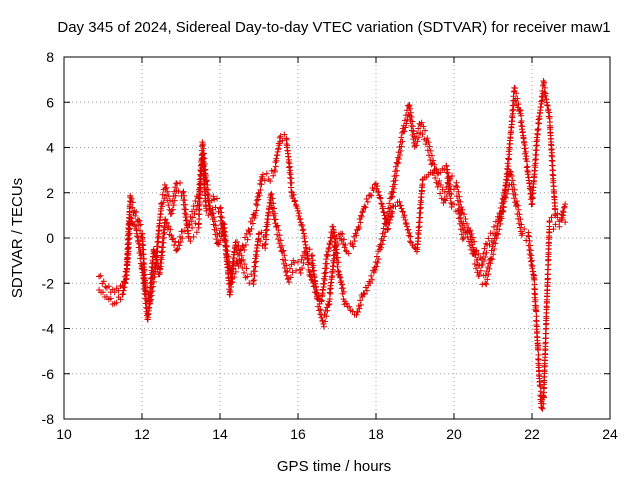 Image resolution: width=640 pixels, height=480 pixels. What do you see at coordinates (48, 283) in the screenshot?
I see `y-tick-label: -2` at bounding box center [48, 283].